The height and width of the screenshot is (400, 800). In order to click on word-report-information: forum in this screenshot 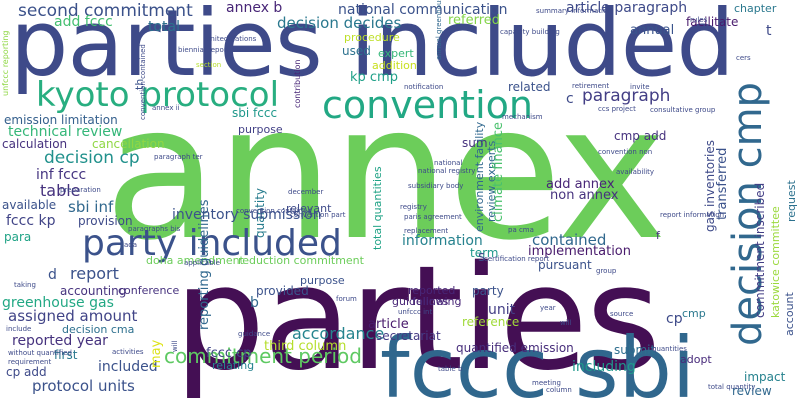, I will do `click(346, 299)`.